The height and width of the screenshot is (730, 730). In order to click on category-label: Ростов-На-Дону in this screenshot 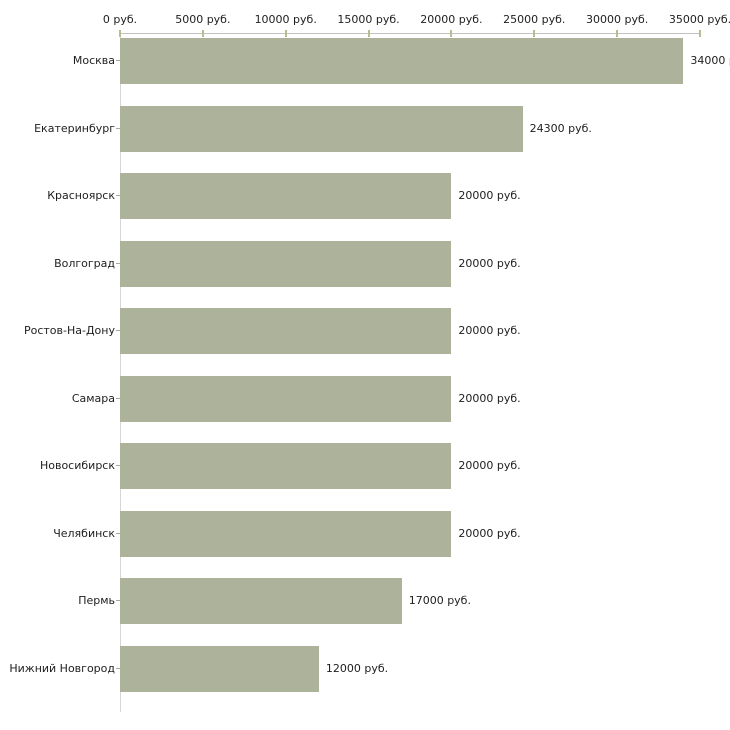, I will do `click(69, 330)`.